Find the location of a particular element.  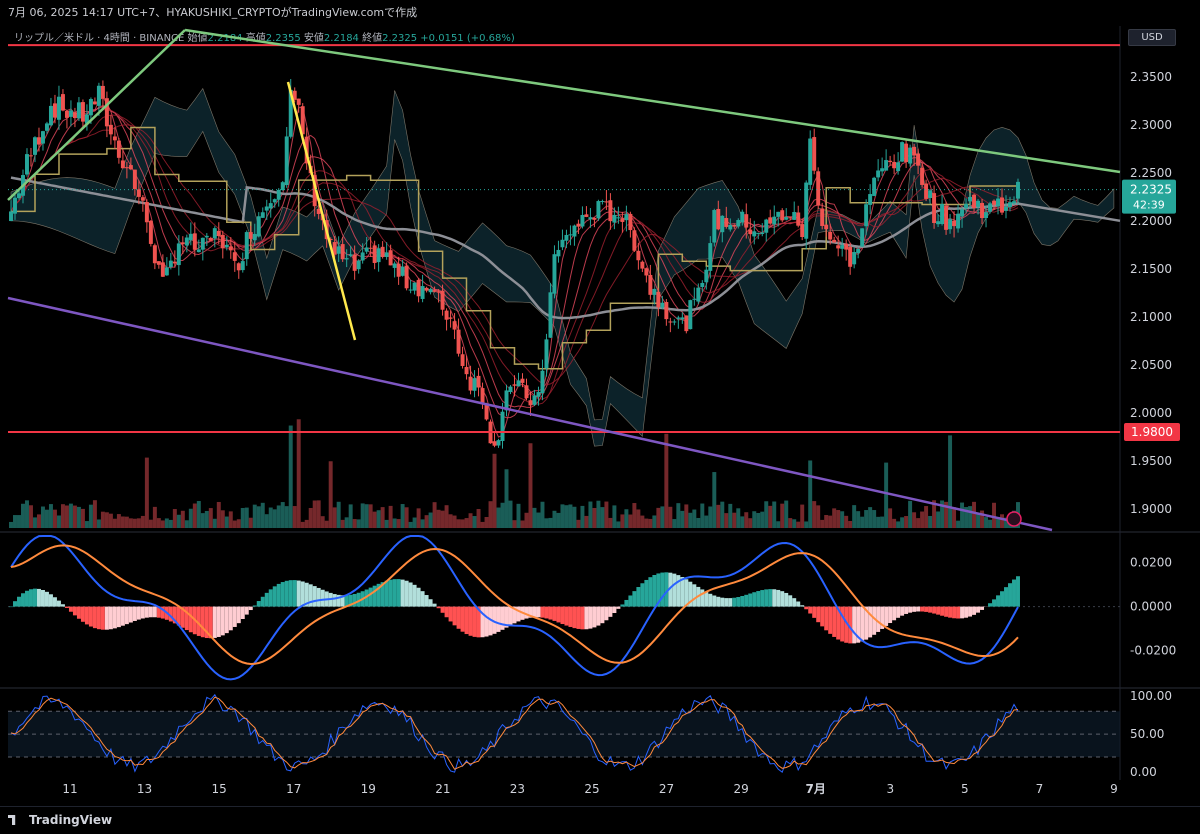

time-axis-tick-label: 17 is located at coordinates (293, 789).